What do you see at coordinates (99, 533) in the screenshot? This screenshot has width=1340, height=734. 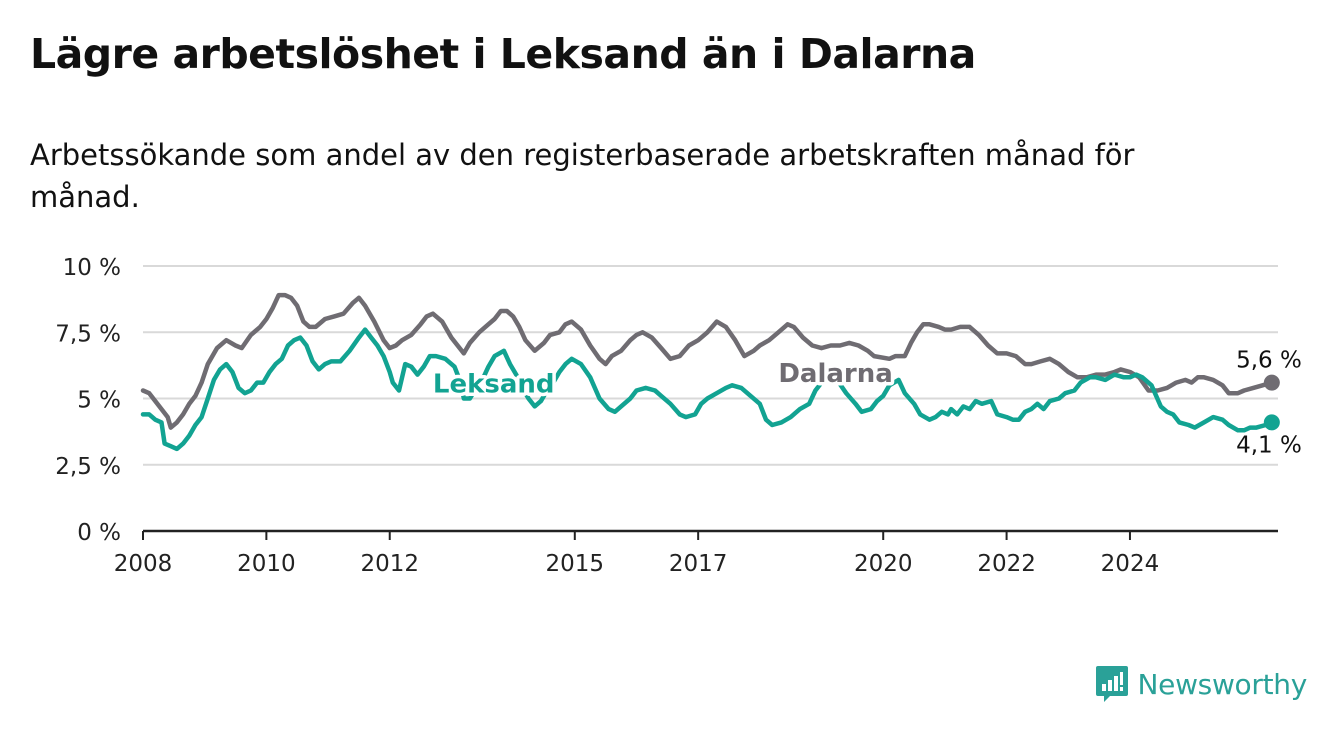 I see `y-tick-label: 0 %` at bounding box center [99, 533].